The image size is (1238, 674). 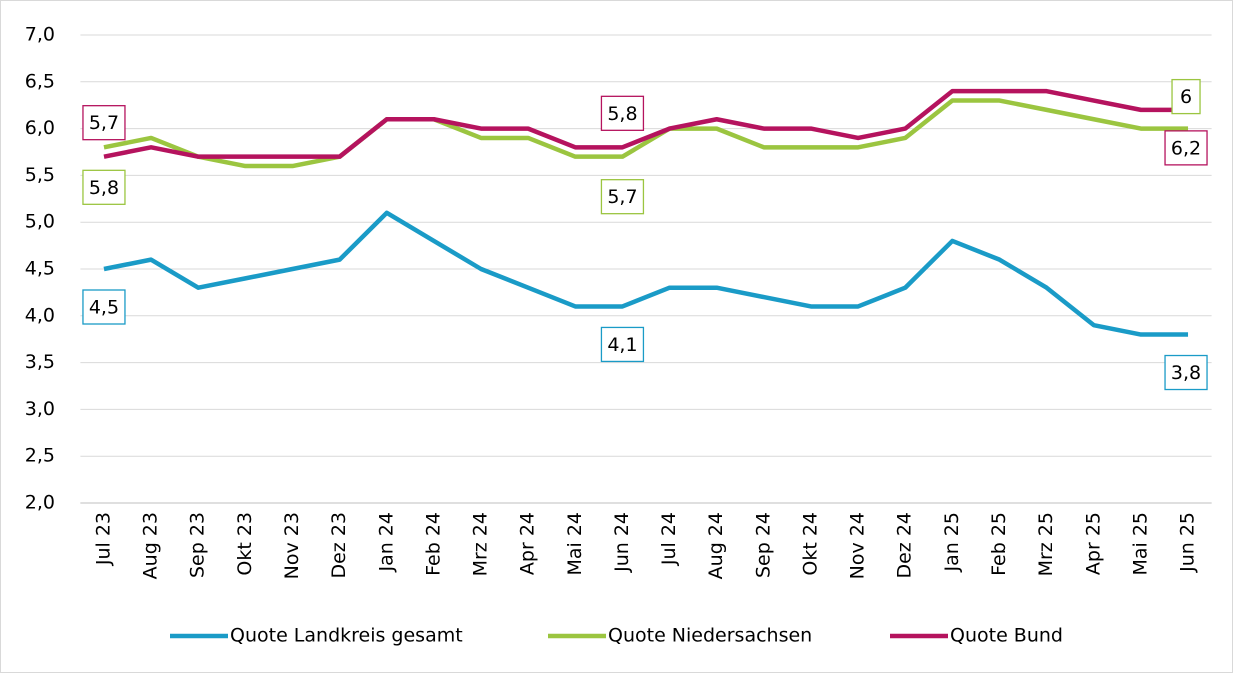 I want to click on legend-label: Quote Landkreis gesamt, so click(x=346, y=636).